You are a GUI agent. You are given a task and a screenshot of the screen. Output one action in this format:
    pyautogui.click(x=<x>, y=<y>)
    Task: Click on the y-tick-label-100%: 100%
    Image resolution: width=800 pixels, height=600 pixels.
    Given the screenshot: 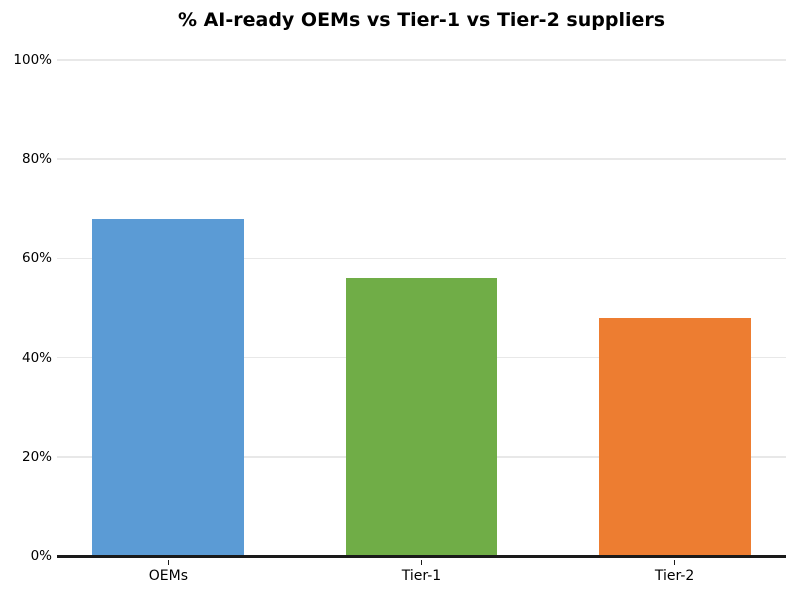 What is the action you would take?
    pyautogui.click(x=32, y=60)
    